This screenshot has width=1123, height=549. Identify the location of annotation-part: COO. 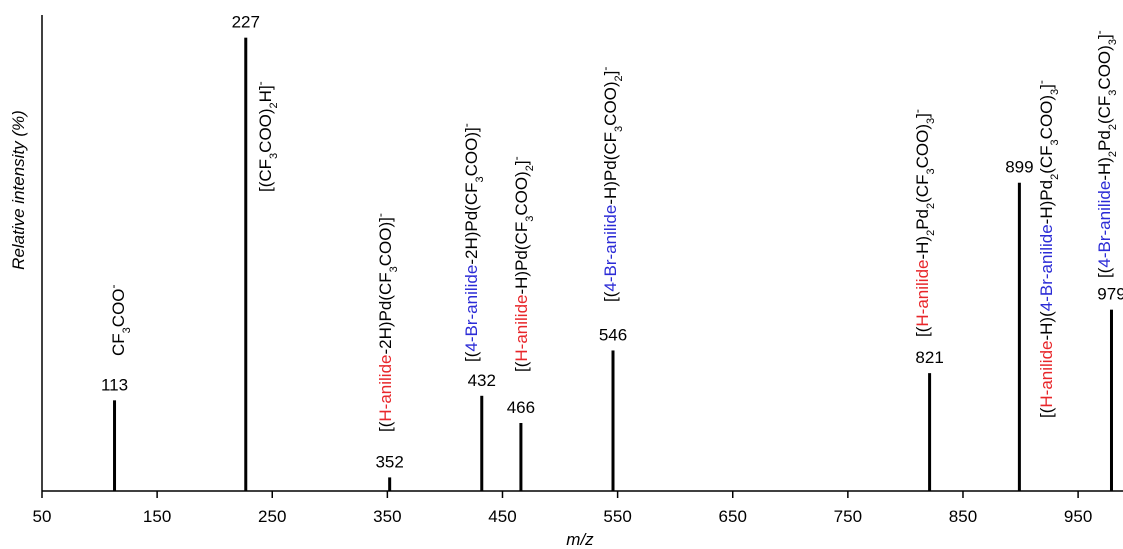
(118, 307).